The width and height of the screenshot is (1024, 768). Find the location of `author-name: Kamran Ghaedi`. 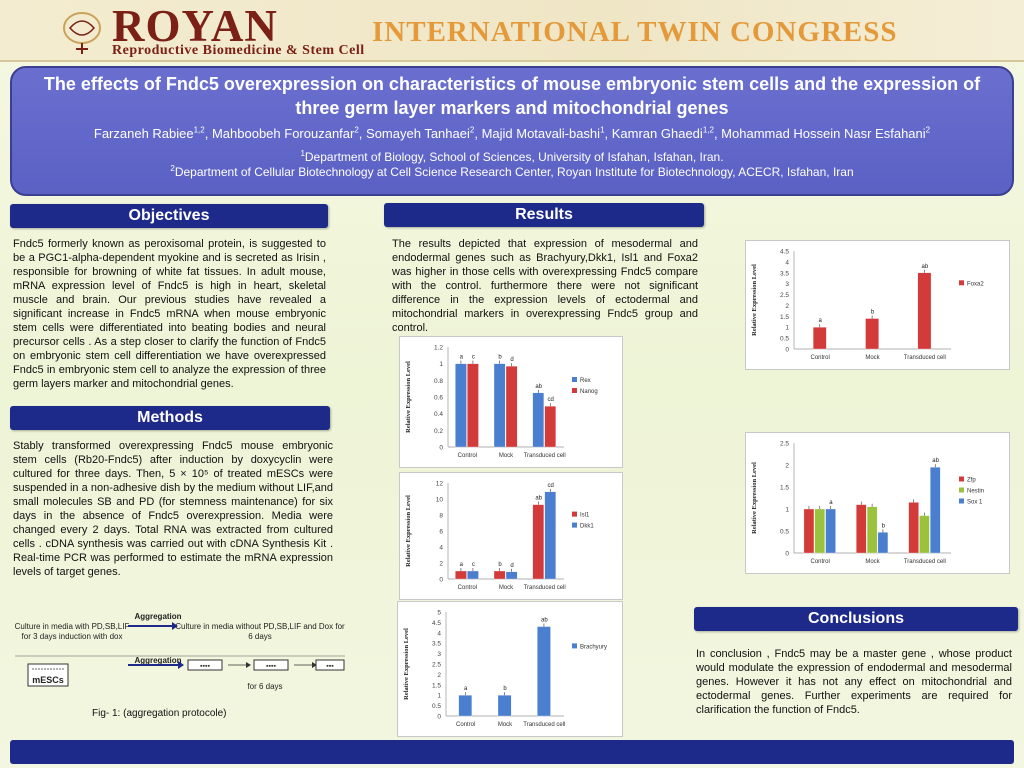

author-name: Kamran Ghaedi is located at coordinates (657, 133).